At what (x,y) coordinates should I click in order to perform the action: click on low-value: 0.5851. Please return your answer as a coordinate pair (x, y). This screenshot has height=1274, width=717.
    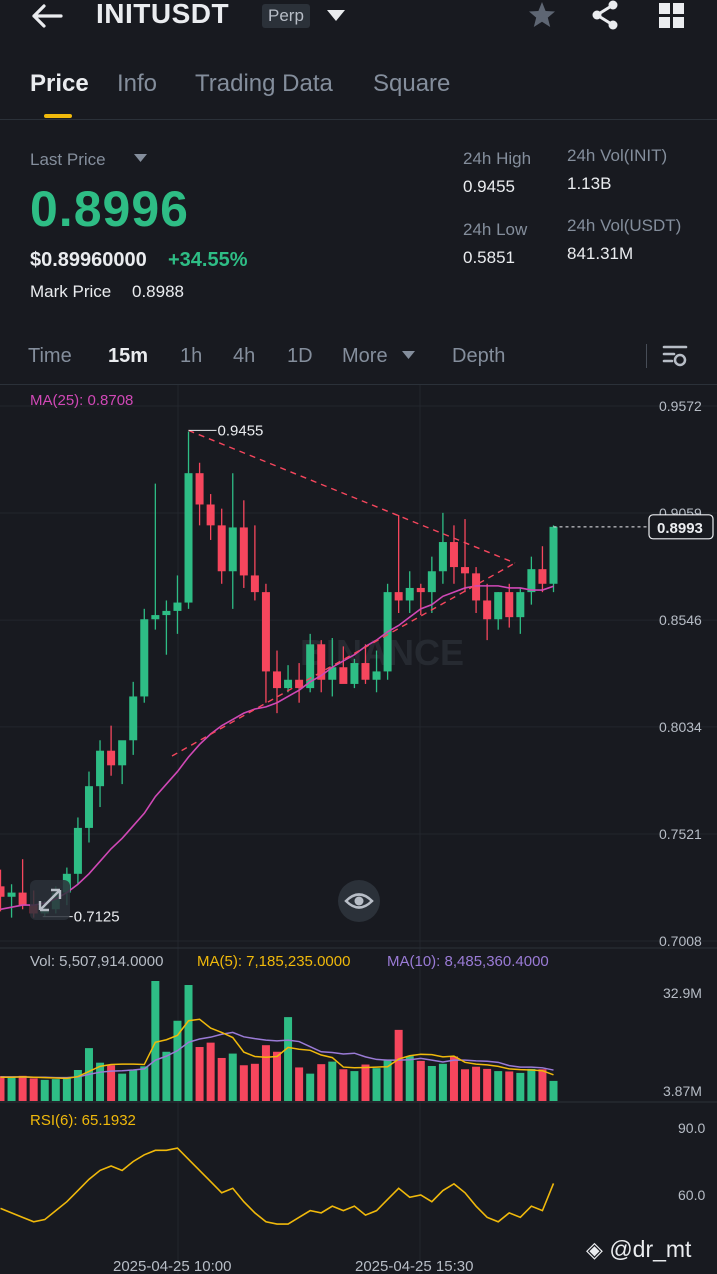
    Looking at the image, I should click on (489, 257).